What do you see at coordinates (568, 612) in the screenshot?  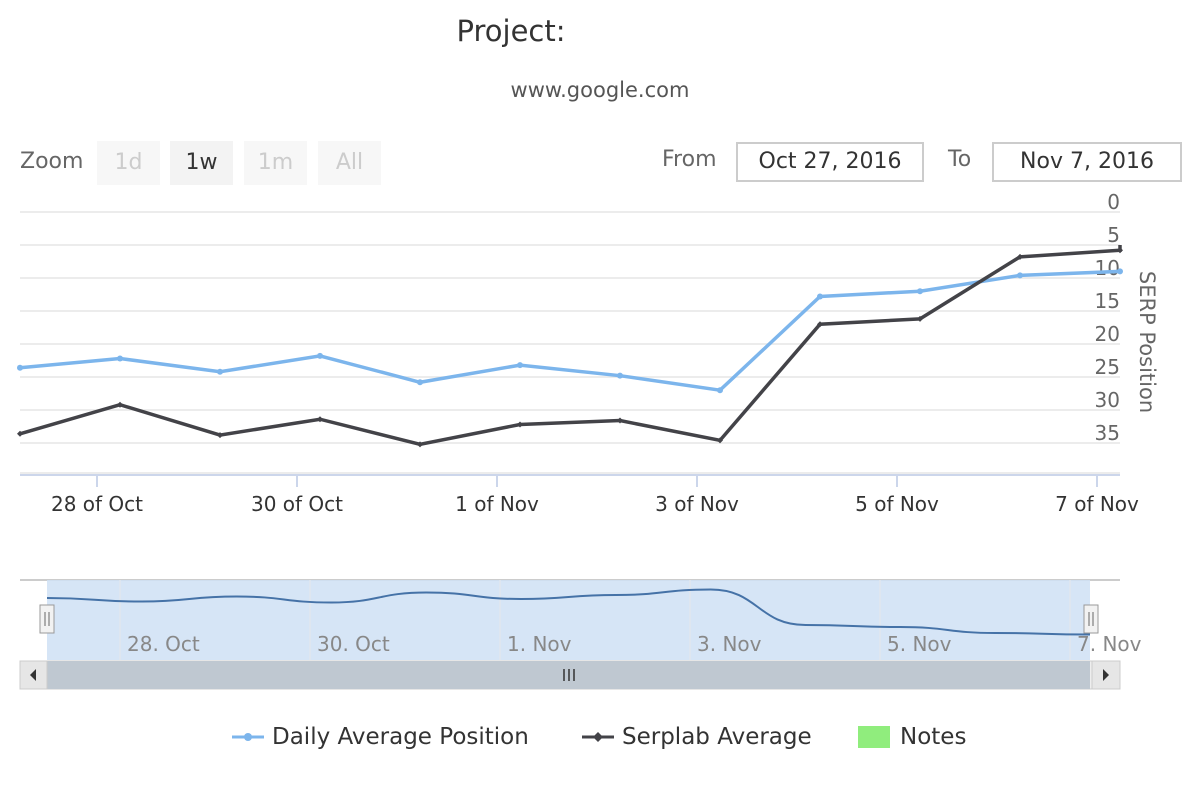 I see `navigator-series-line` at bounding box center [568, 612].